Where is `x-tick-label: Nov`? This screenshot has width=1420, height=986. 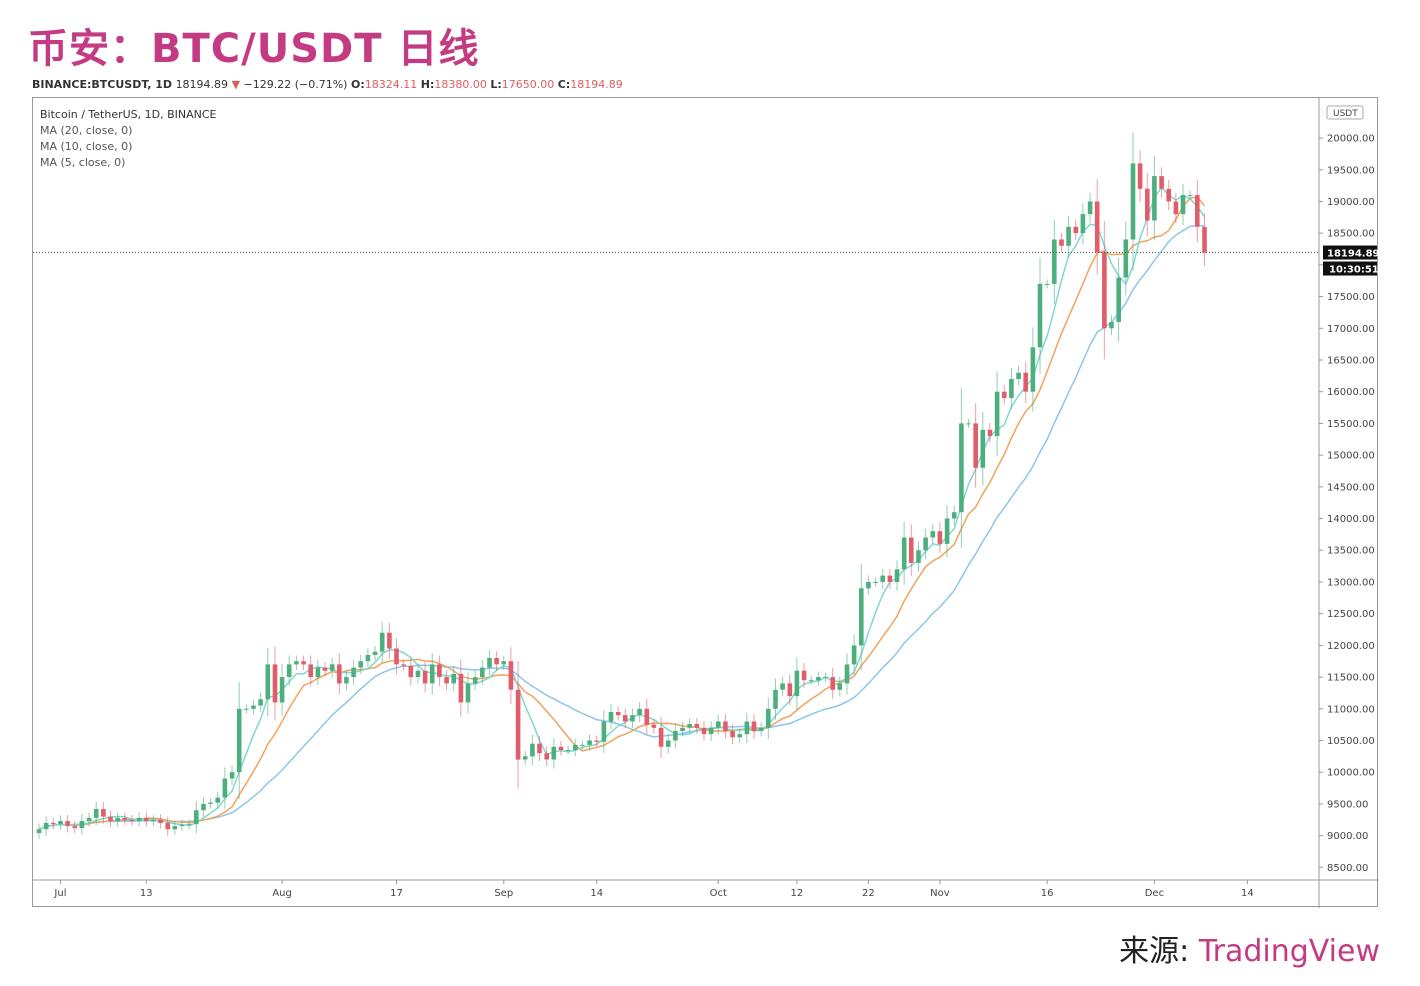 x-tick-label: Nov is located at coordinates (940, 893).